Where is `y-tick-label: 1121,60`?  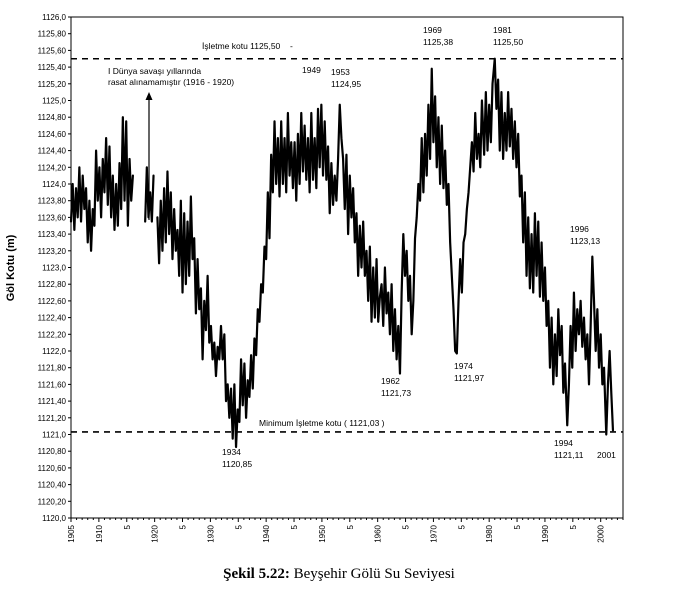
y-tick-label: 1121,60 is located at coordinates (52, 384).